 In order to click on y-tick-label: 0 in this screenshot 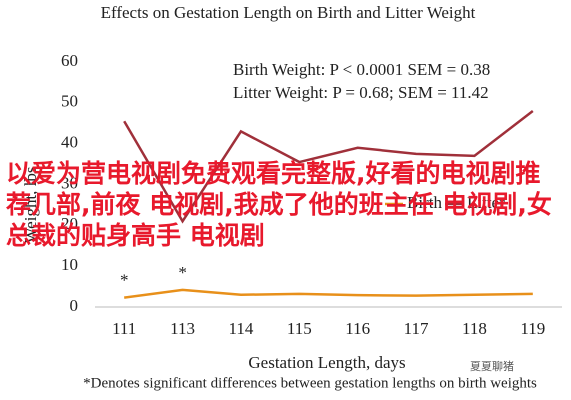, I will do `click(74, 305)`.